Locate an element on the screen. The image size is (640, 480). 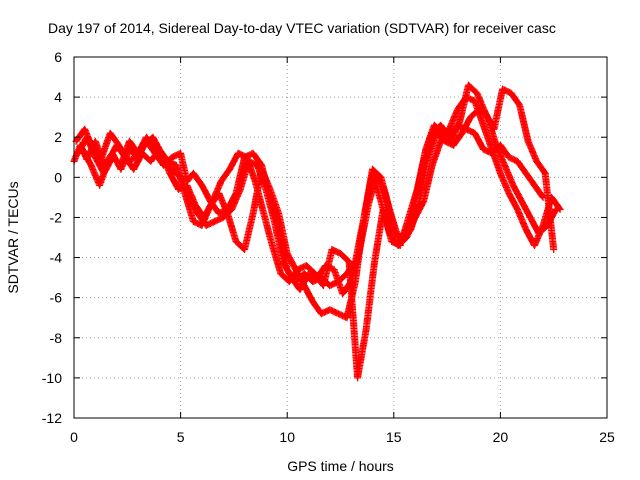
y-tick-labels: -12 -10 -8 -6 -4 -2 0 2 4 6 is located at coordinates (52, 237).